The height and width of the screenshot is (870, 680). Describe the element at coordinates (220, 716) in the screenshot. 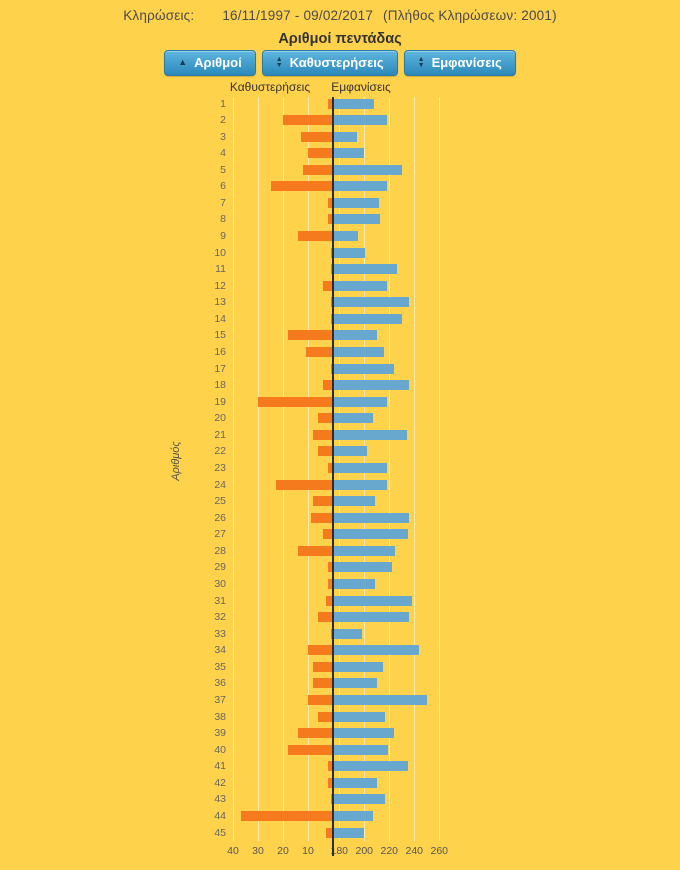

I see `row-label-number: 38` at that location.